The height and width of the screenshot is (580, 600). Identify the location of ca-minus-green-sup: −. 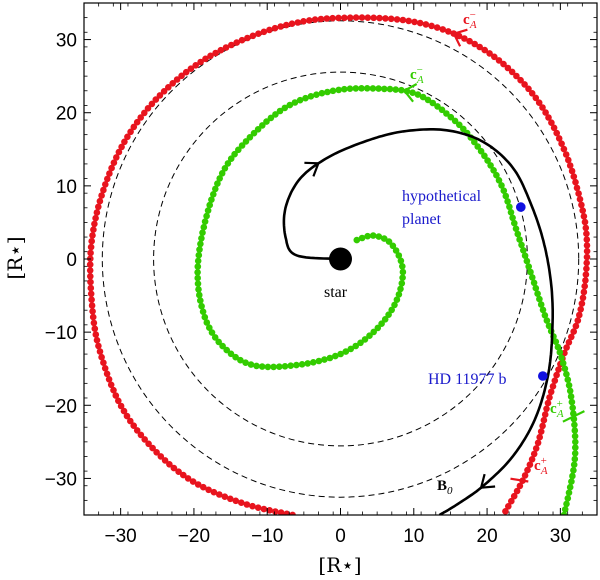
(420, 70).